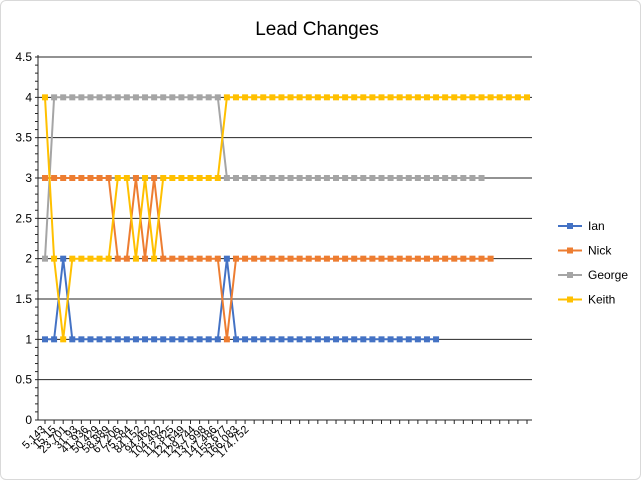 Image resolution: width=641 pixels, height=480 pixels. I want to click on y-tick-label: 0, so click(28, 420).